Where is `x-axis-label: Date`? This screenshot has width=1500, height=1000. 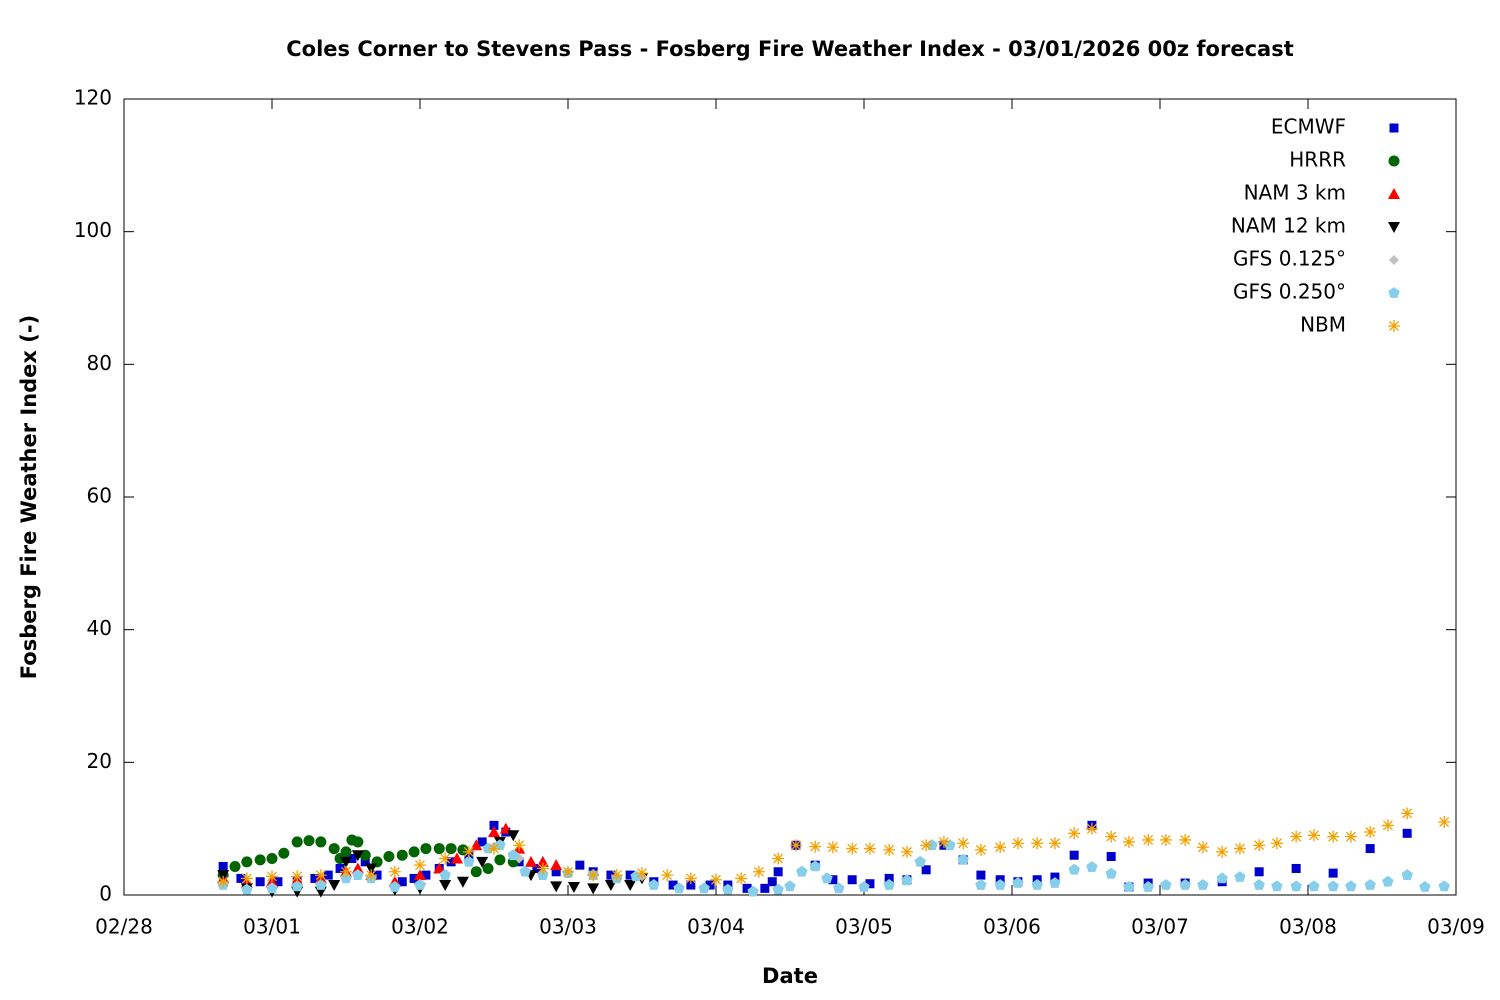 x-axis-label: Date is located at coordinates (790, 976).